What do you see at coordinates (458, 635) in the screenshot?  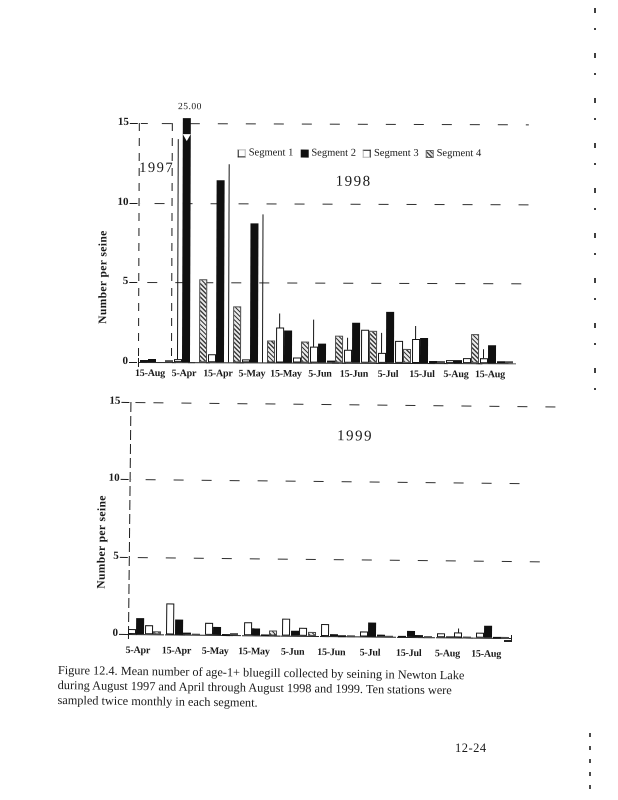 I see `bar-5-Aug-segment3` at bounding box center [458, 635].